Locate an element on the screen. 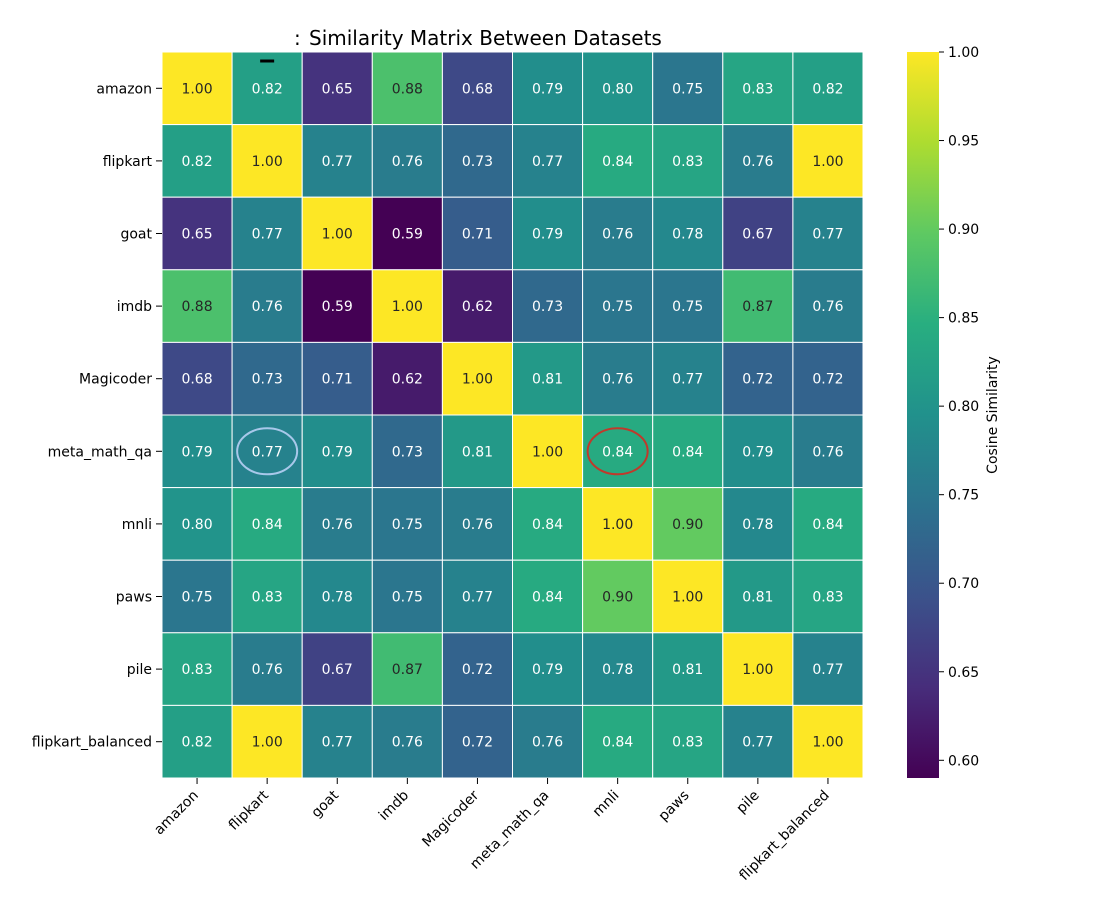 This screenshot has height=900, width=1094. row-label: Magicoder is located at coordinates (115, 380).